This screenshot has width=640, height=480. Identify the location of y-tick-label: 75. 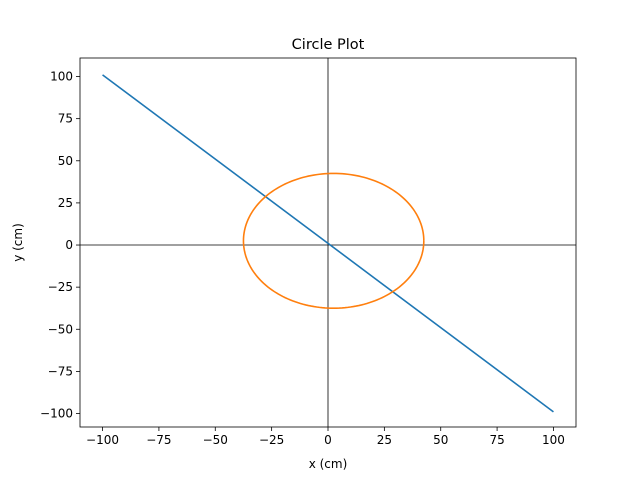
(65, 119).